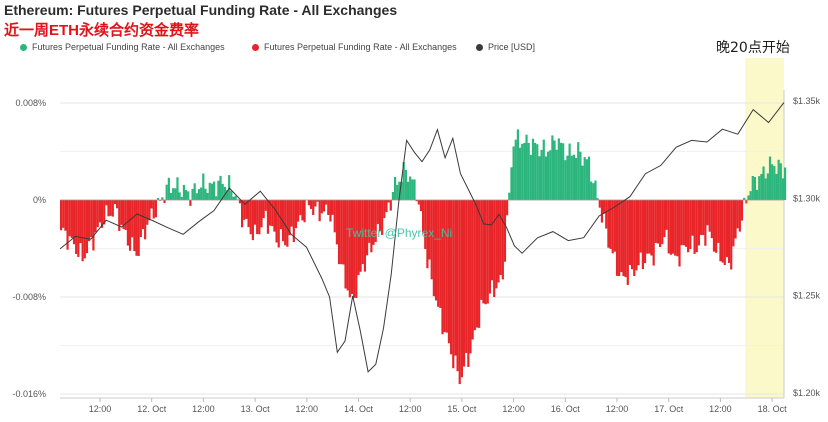  What do you see at coordinates (30, 103) in the screenshot?
I see `y-left-tick-label: 0.008%` at bounding box center [30, 103].